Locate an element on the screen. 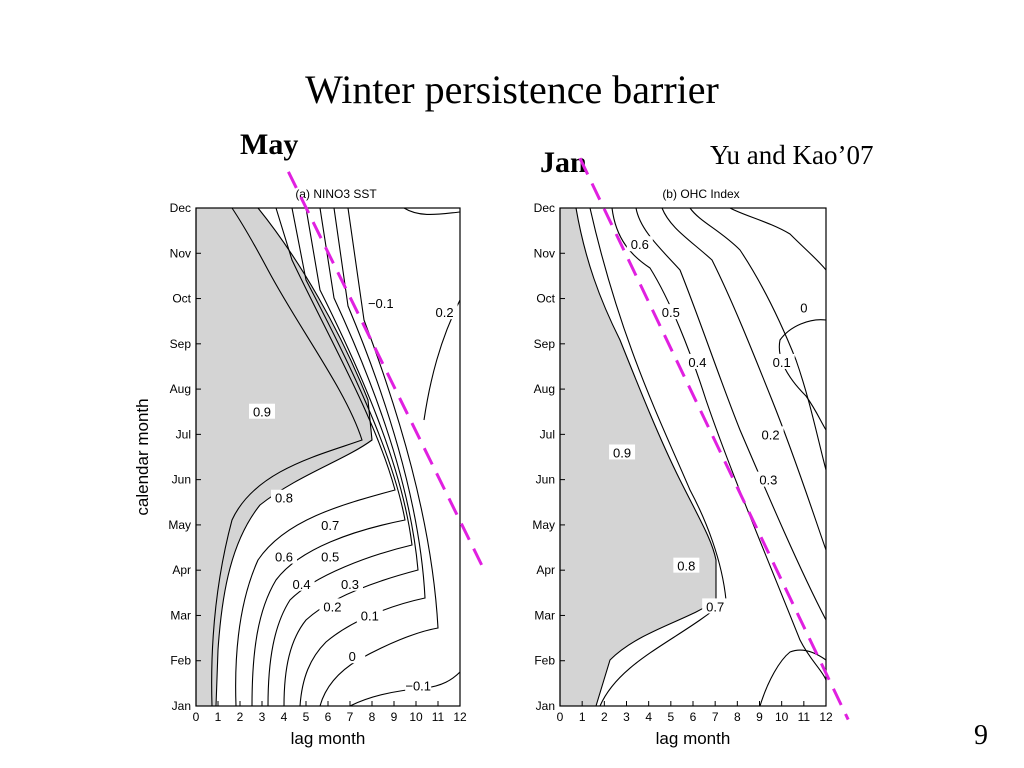  y-tick-label: Mar is located at coordinates (544, 615).